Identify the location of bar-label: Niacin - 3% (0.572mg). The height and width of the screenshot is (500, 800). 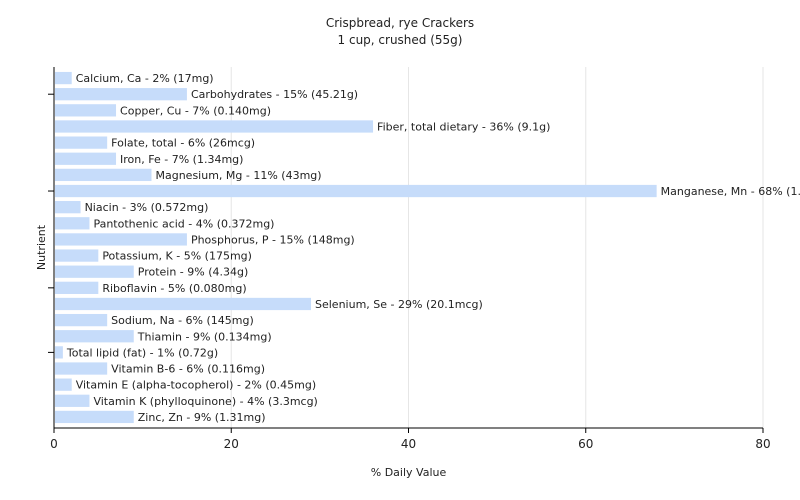
(147, 207).